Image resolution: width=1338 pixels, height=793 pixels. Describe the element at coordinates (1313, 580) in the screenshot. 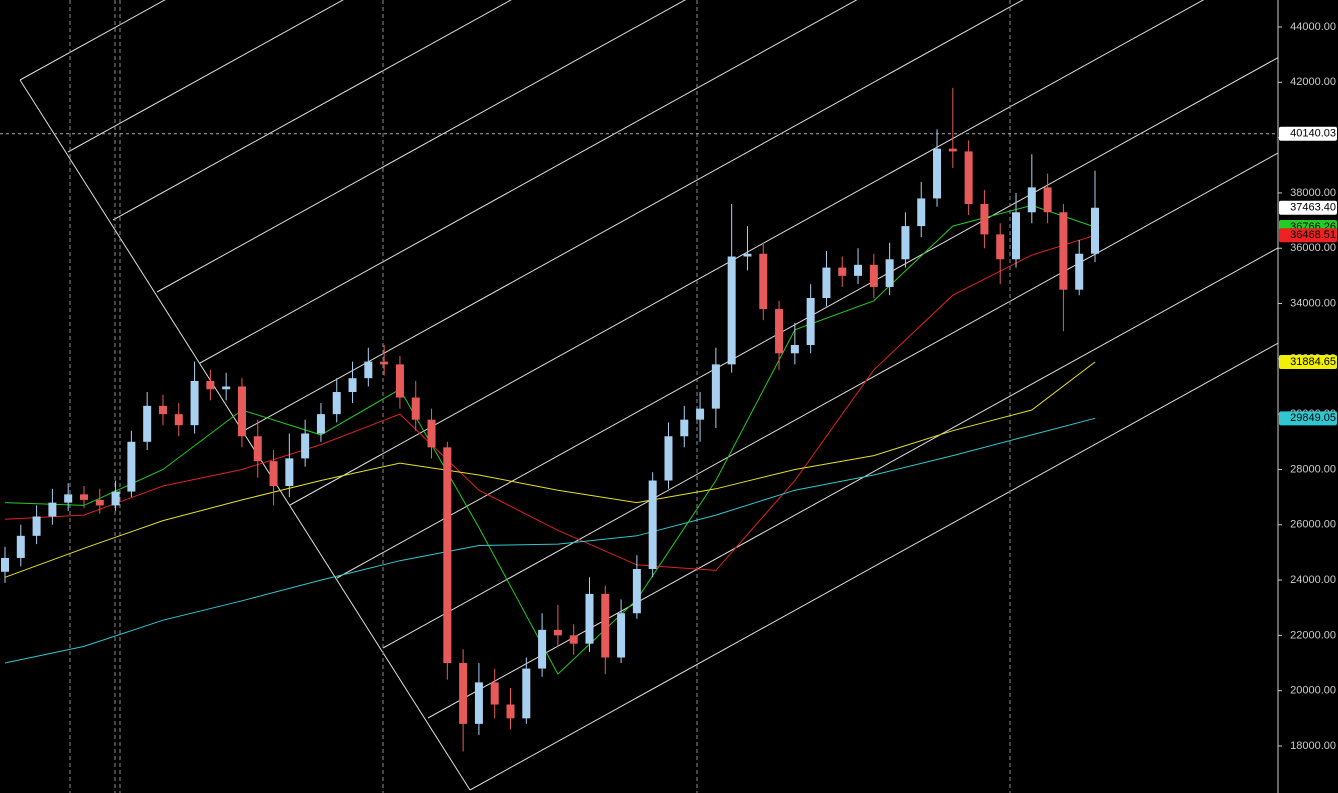

I see `y-tick-label: 24000.00` at that location.